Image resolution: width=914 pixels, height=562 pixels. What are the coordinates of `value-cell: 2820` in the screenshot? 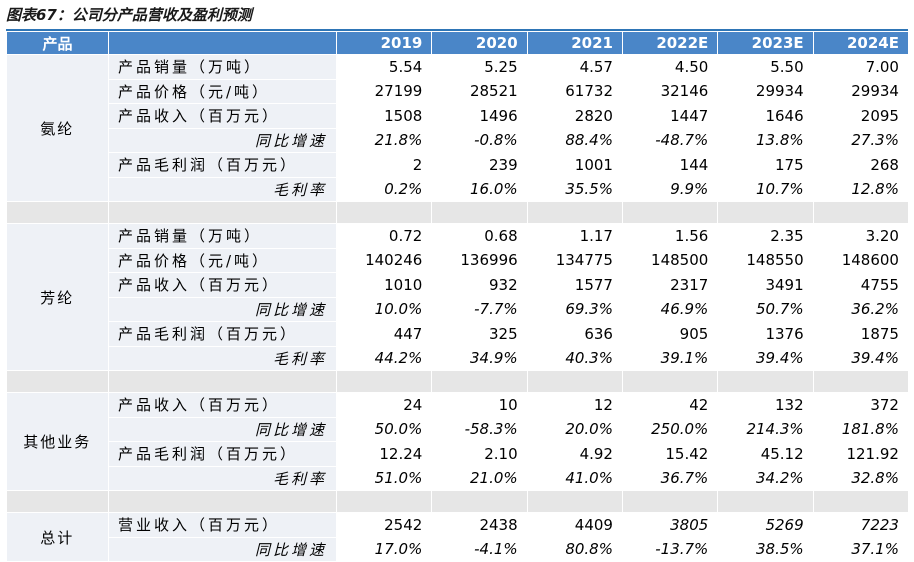 It's located at (575, 116).